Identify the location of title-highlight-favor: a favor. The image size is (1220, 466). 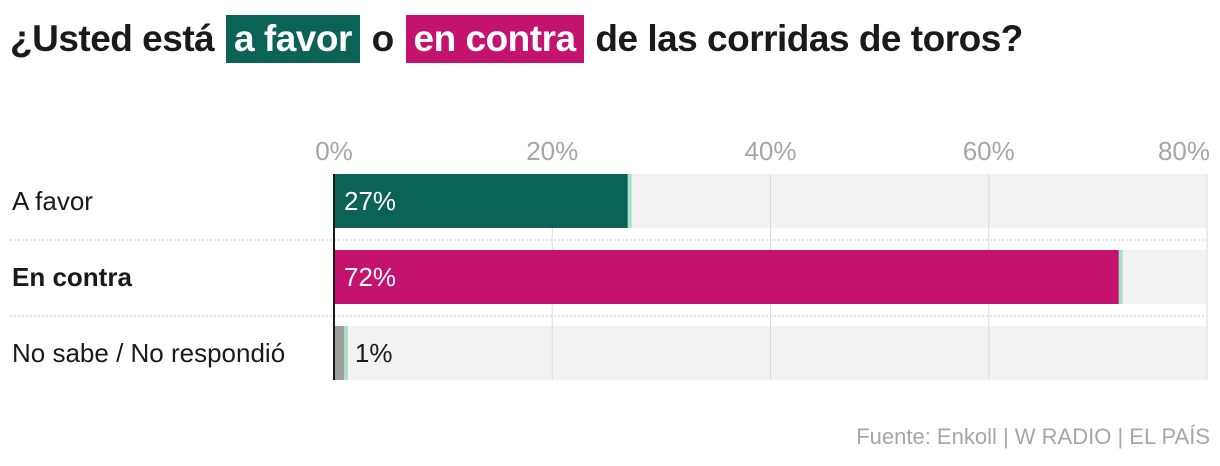
(293, 39).